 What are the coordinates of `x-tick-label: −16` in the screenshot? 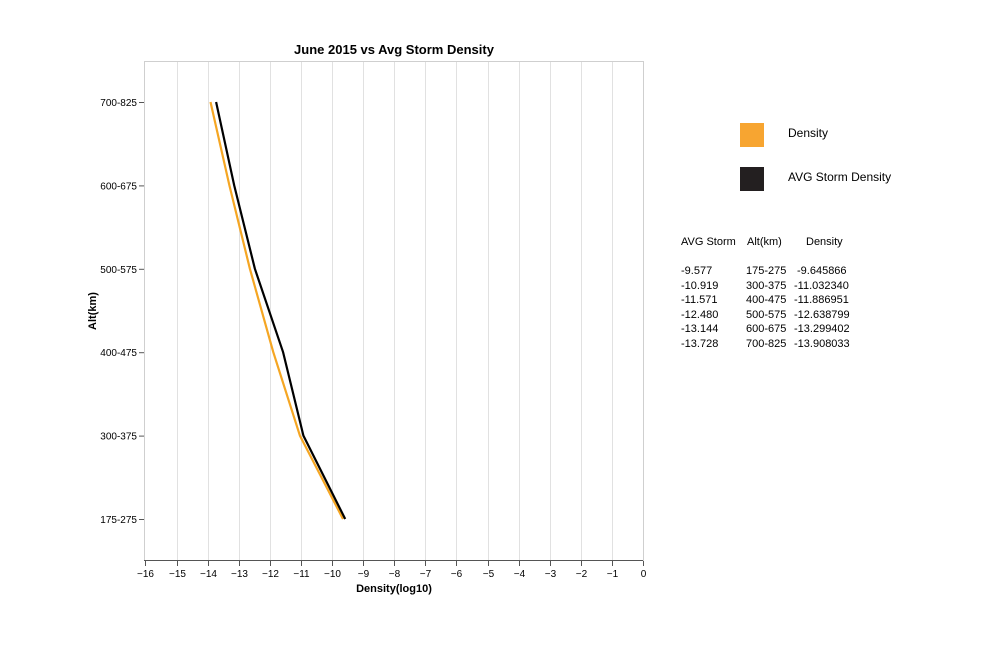 It's located at (145, 574).